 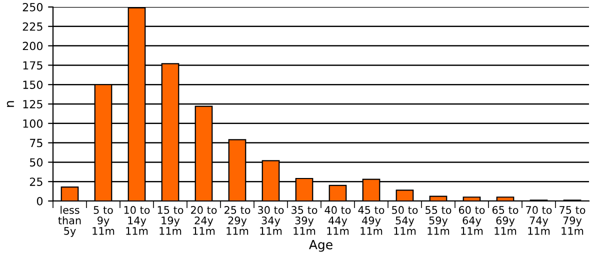 I want to click on y-tick-label: 75, so click(x=36, y=143).